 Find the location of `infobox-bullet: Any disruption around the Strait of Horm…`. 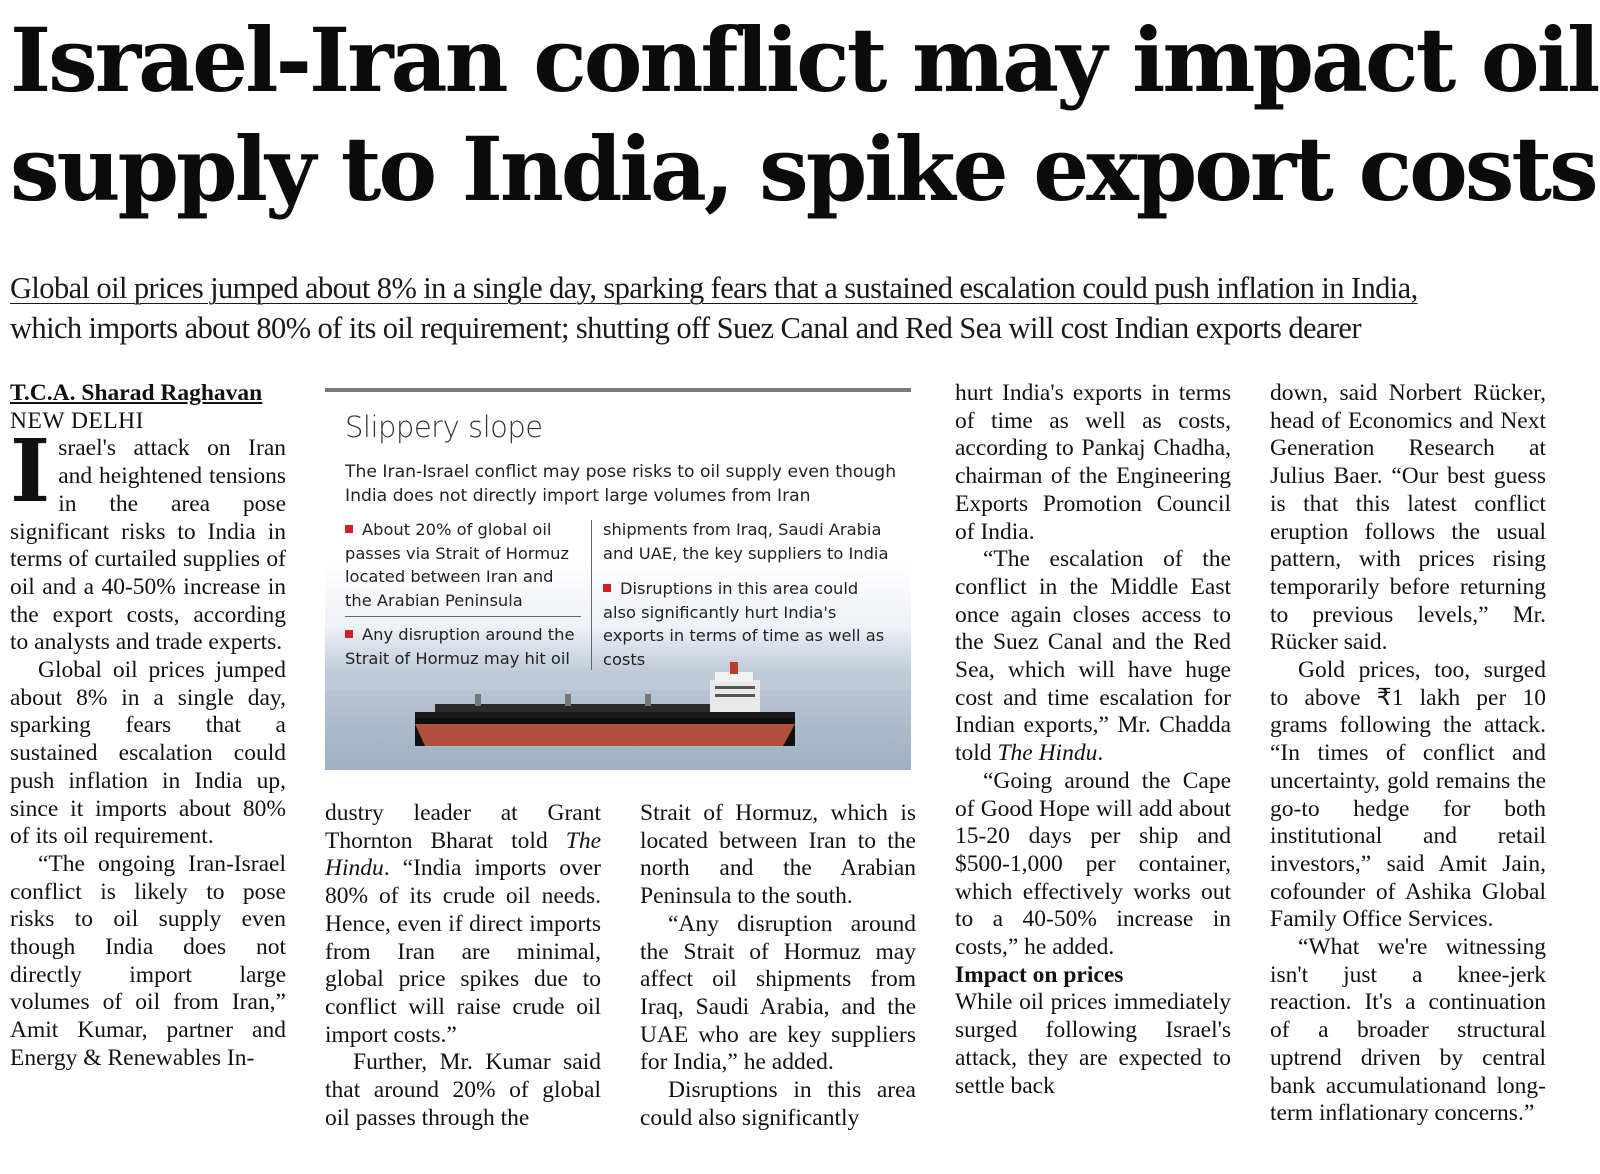

infobox-bullet: Any disruption around the Strait of Horm… is located at coordinates (463, 646).